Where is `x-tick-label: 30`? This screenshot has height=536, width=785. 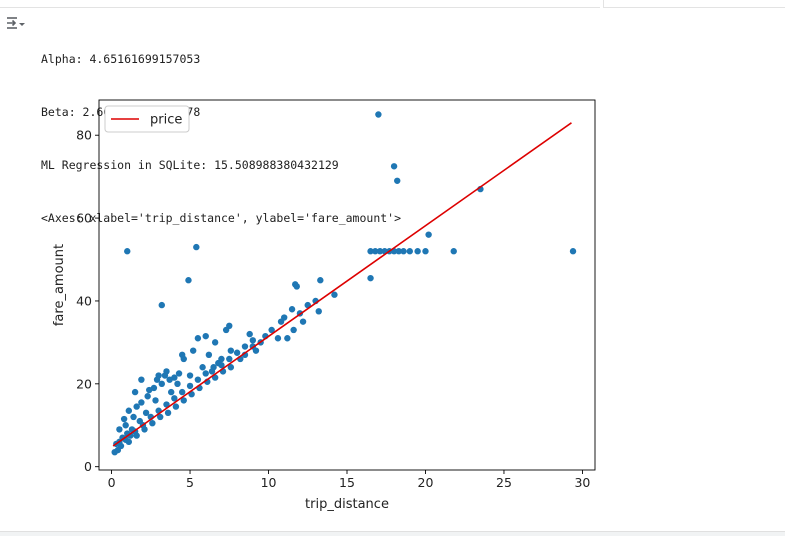 x-tick-label: 30 is located at coordinates (582, 482).